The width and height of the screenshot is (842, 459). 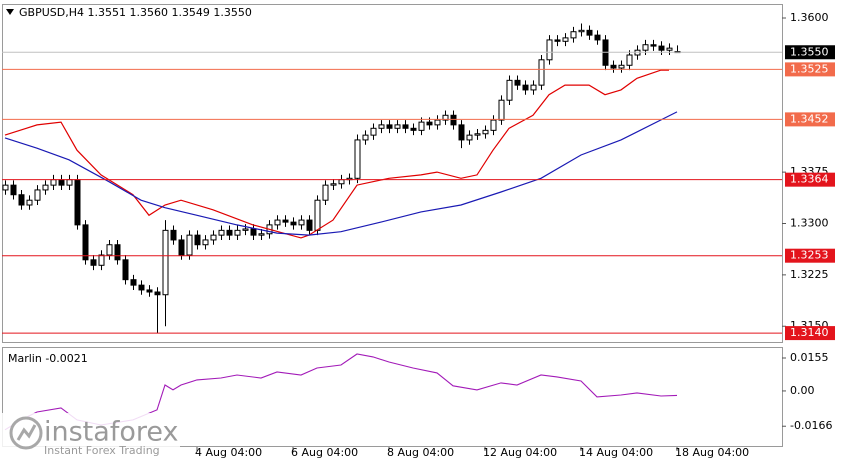 What do you see at coordinates (135, 12) in the screenshot?
I see `chart-title: GBPUSD,H4 1.3551 1.3560 1.3549 1.3550` at bounding box center [135, 12].